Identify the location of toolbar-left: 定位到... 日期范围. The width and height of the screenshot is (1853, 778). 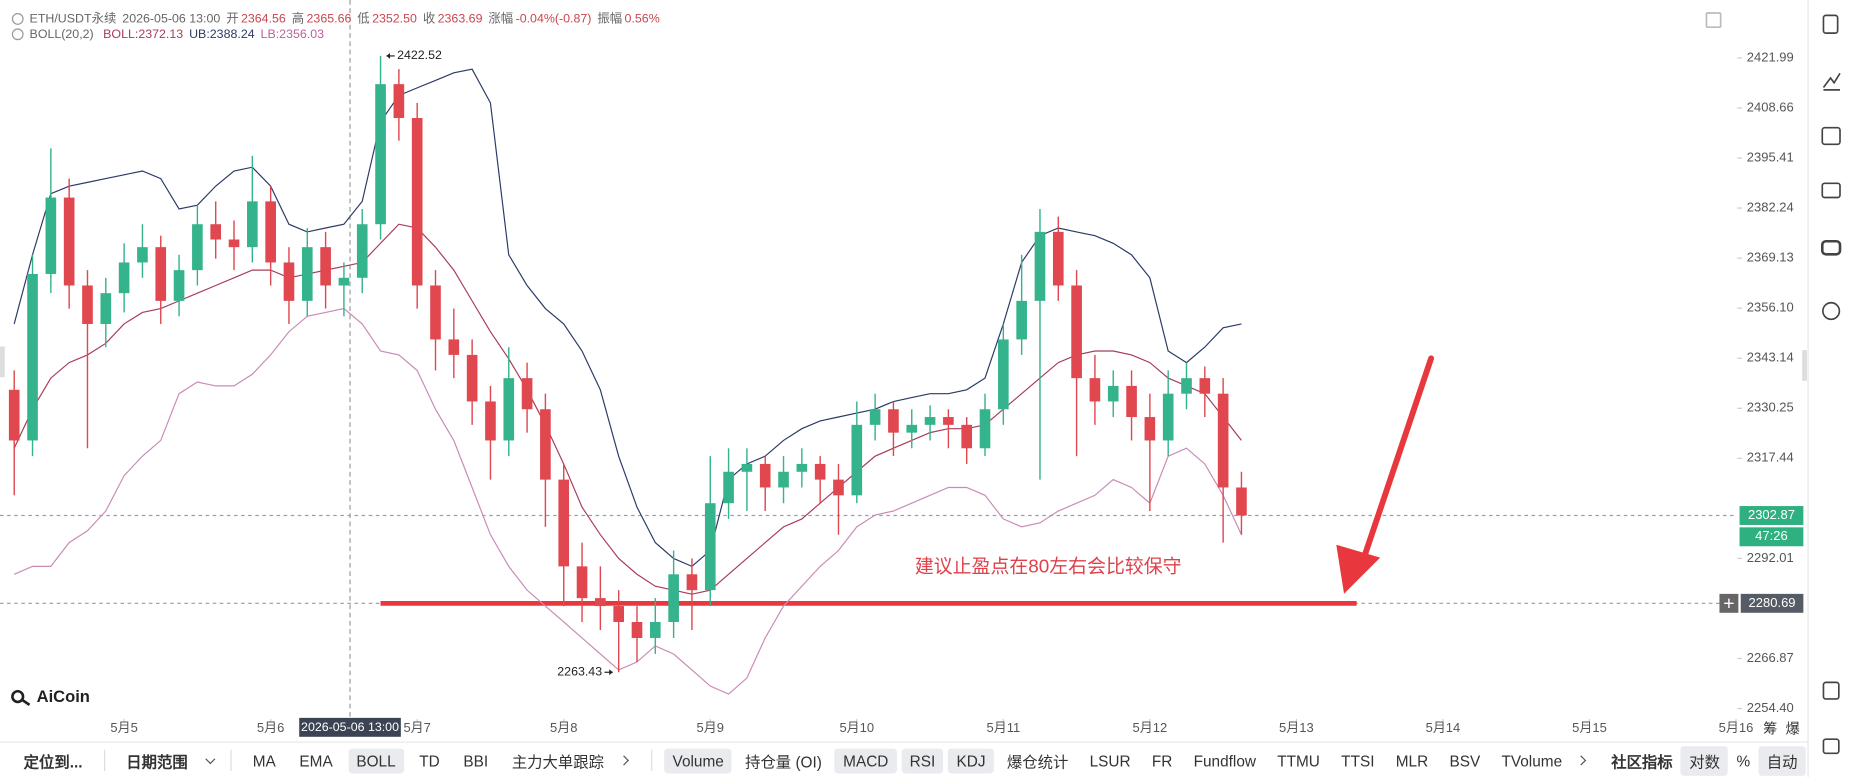
(116, 761).